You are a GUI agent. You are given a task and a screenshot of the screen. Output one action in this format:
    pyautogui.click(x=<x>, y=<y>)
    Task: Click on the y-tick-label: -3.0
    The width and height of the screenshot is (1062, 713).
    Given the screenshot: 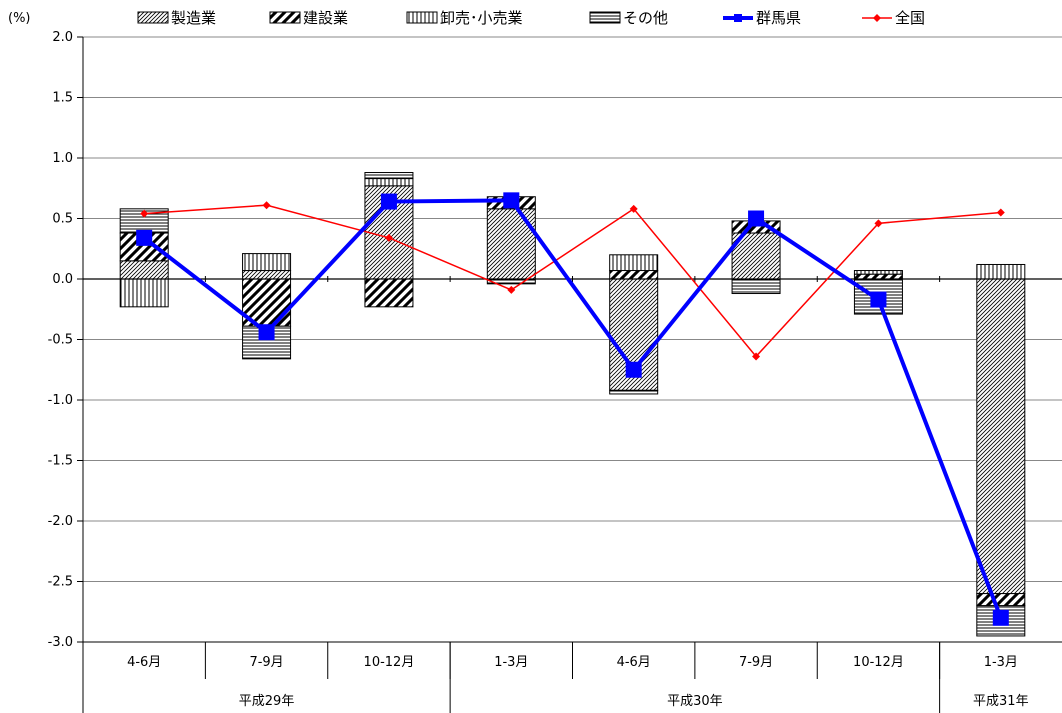 What is the action you would take?
    pyautogui.click(x=60, y=642)
    